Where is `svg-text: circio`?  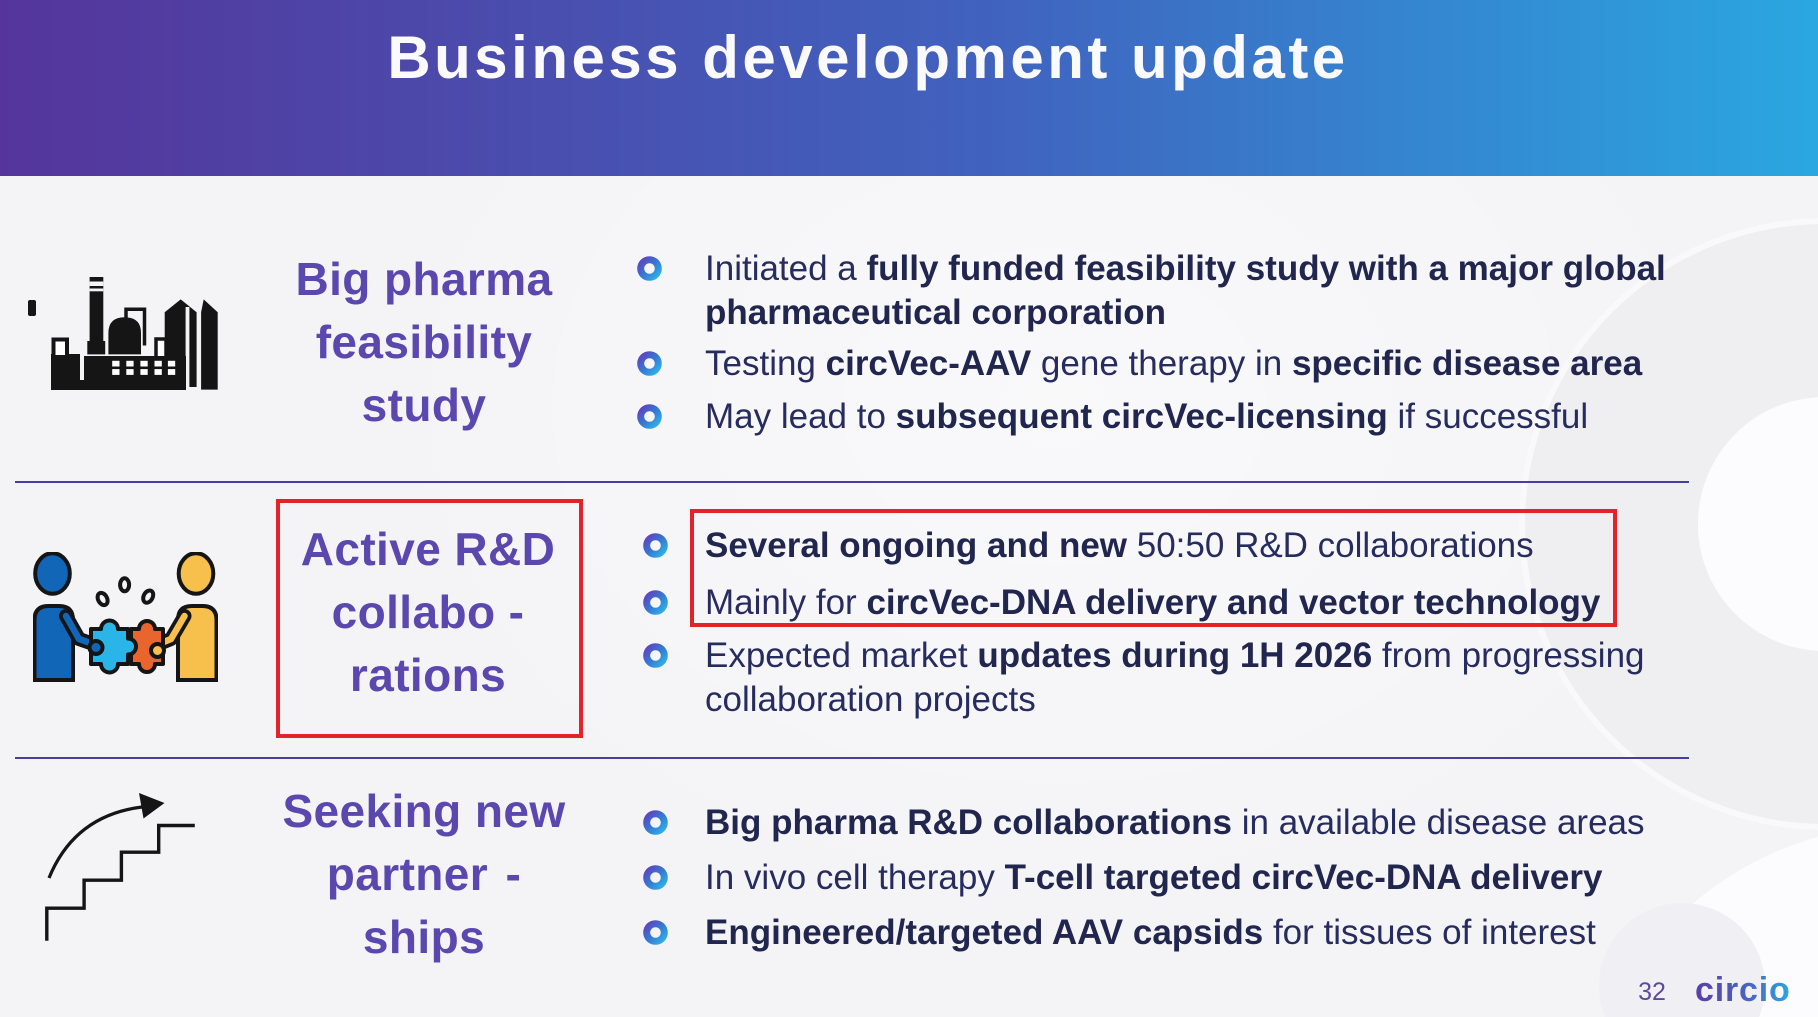 svg-text: circio is located at coordinates (1743, 990).